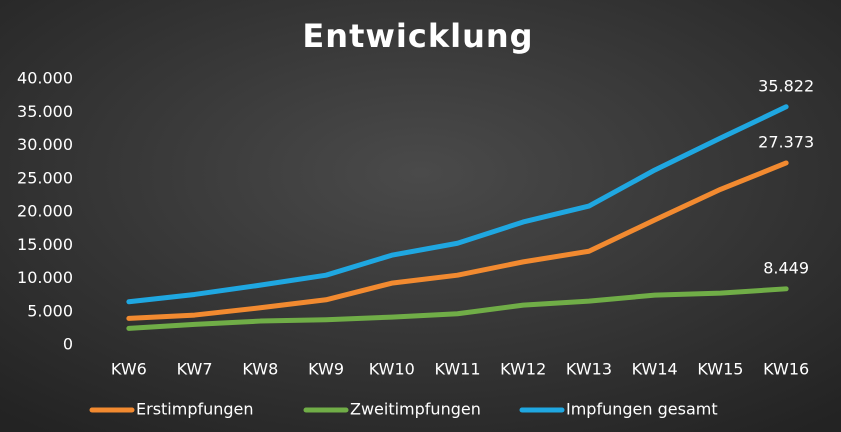 The height and width of the screenshot is (432, 841). Describe the element at coordinates (45, 277) in the screenshot. I see `y-tick-label: 10.000` at that location.